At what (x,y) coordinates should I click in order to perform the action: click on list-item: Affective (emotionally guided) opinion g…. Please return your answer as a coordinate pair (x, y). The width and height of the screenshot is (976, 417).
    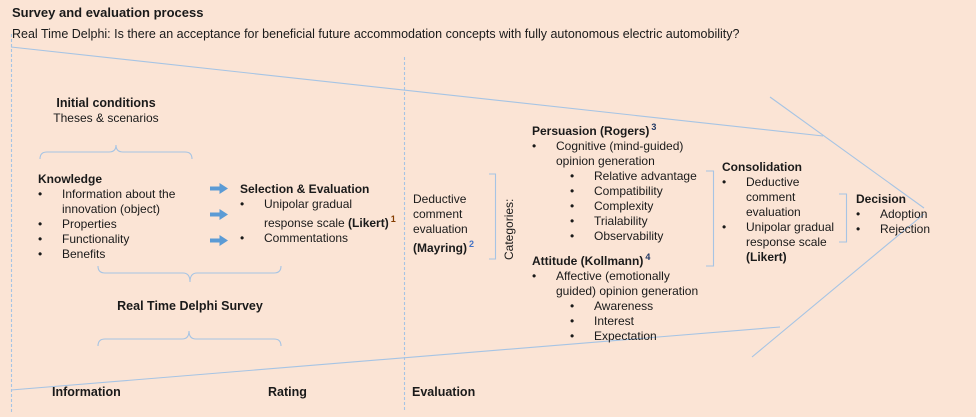
    Looking at the image, I should click on (632, 284).